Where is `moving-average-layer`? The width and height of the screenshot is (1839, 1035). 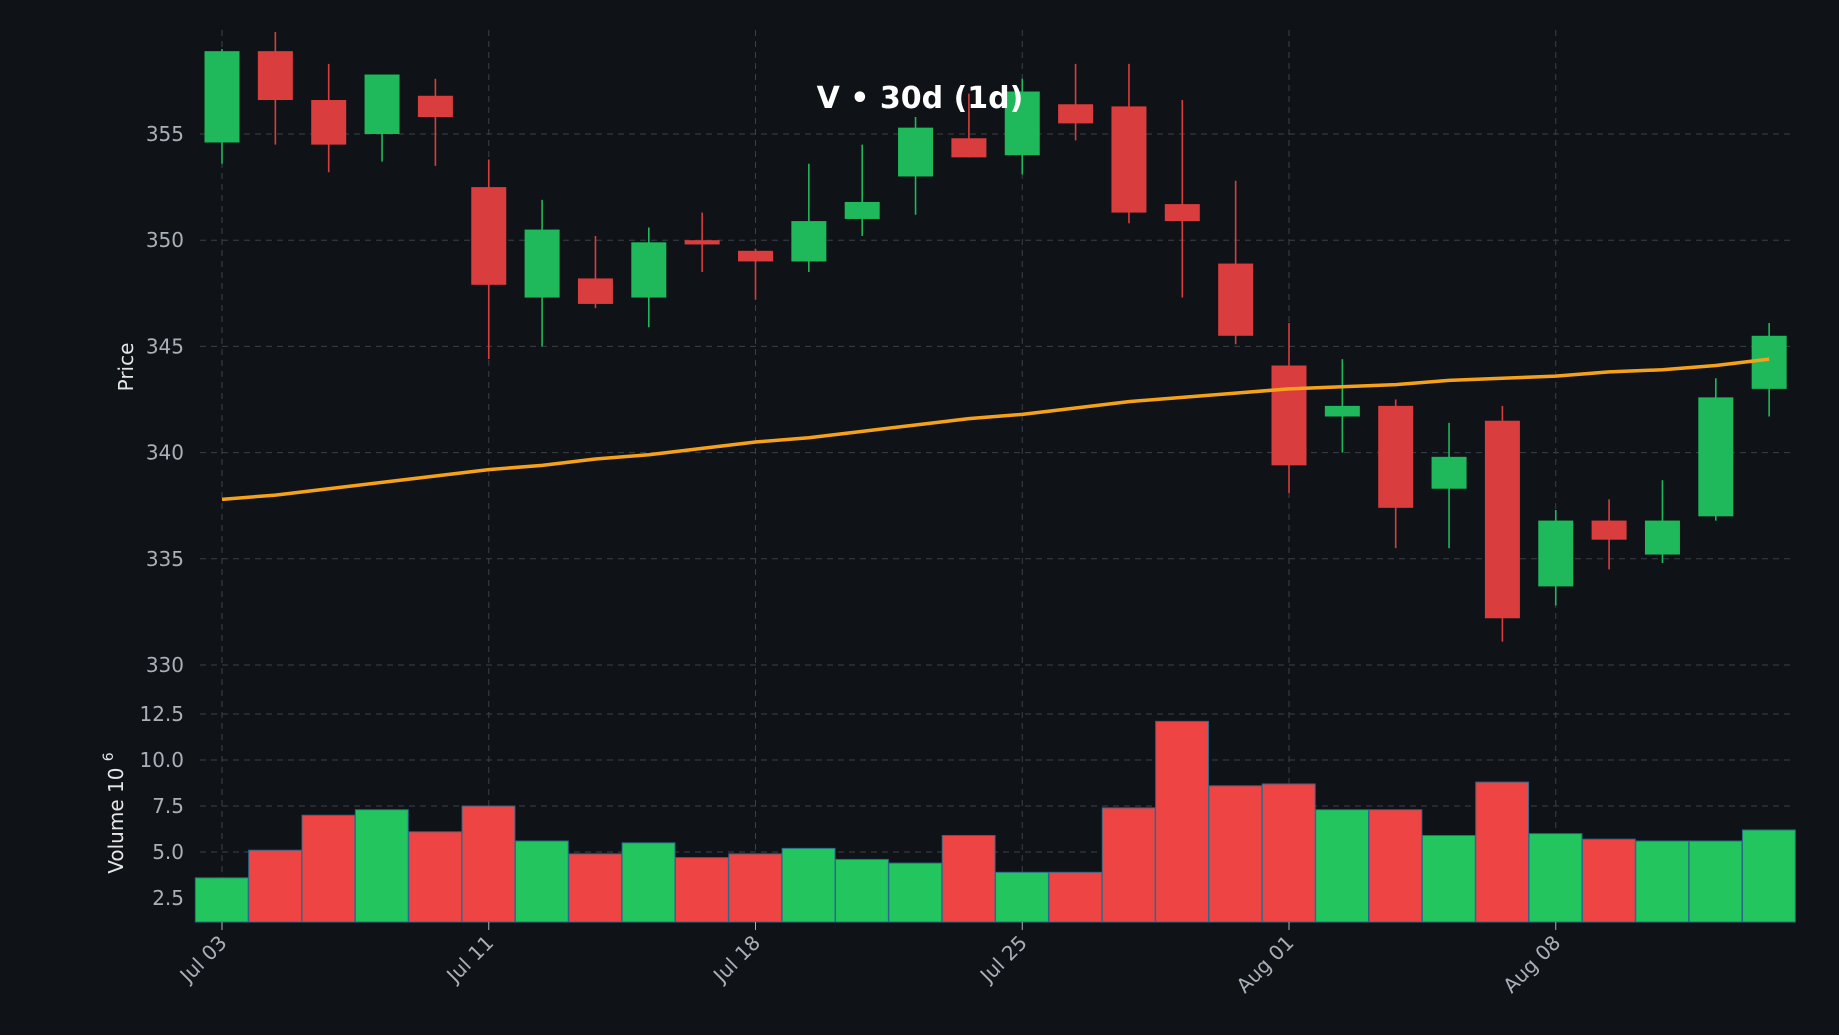
moving-average-layer is located at coordinates (995, 429).